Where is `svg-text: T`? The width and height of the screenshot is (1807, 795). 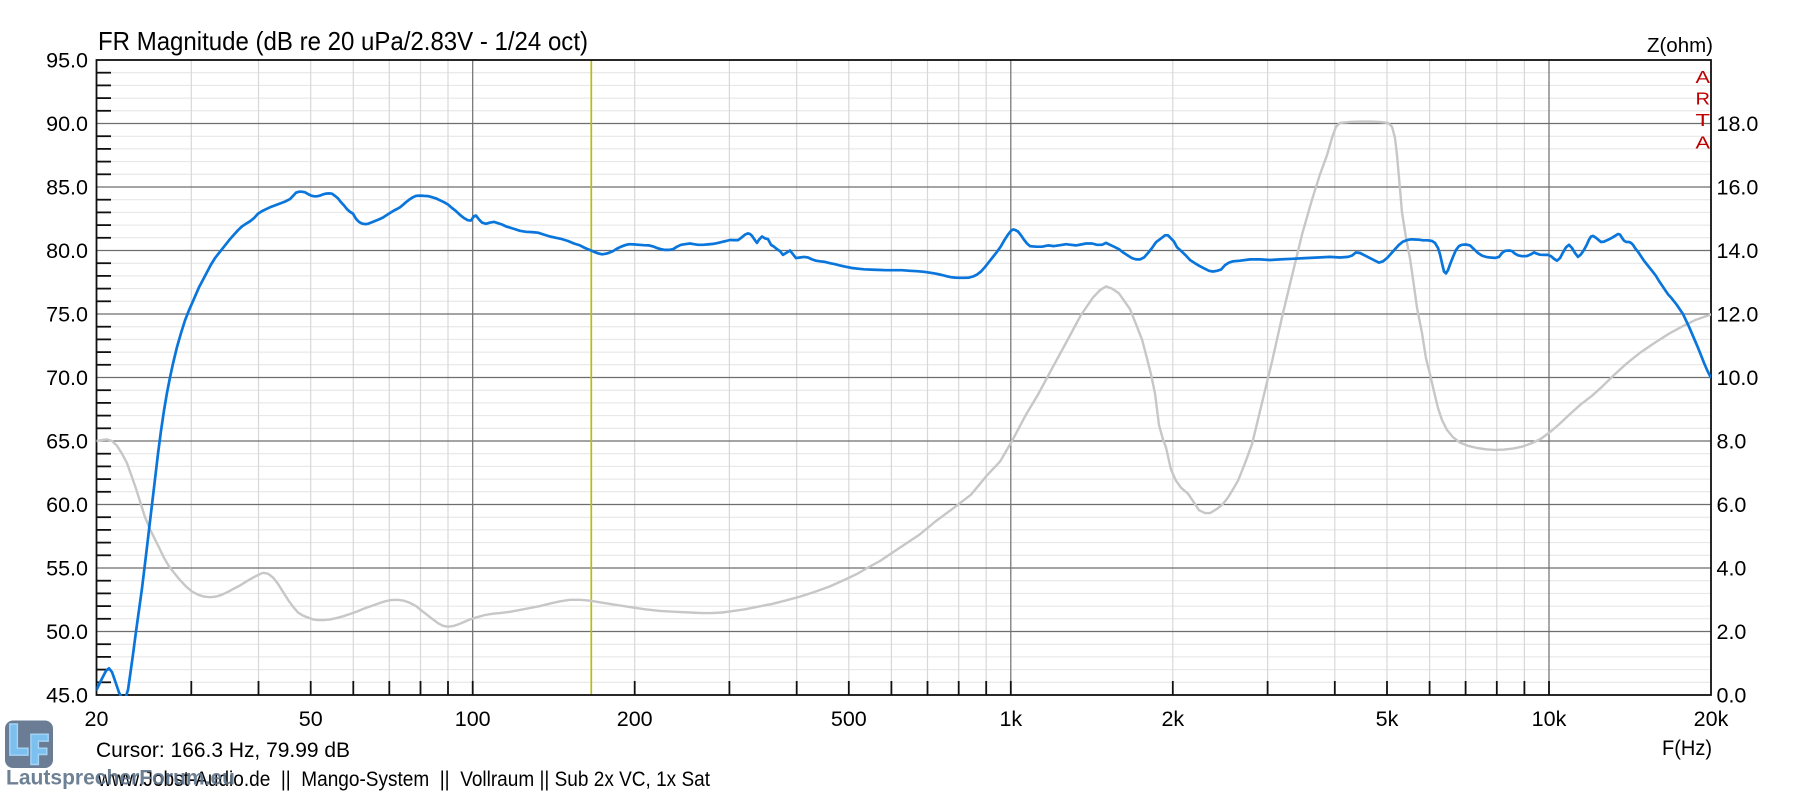
svg-text: T is located at coordinates (1703, 120).